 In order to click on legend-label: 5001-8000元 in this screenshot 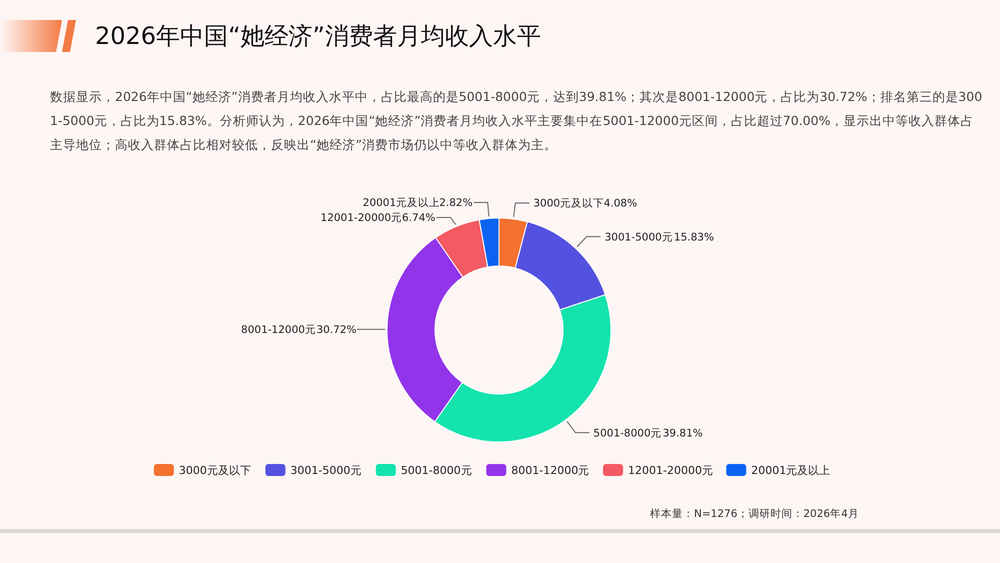, I will do `click(436, 470)`.